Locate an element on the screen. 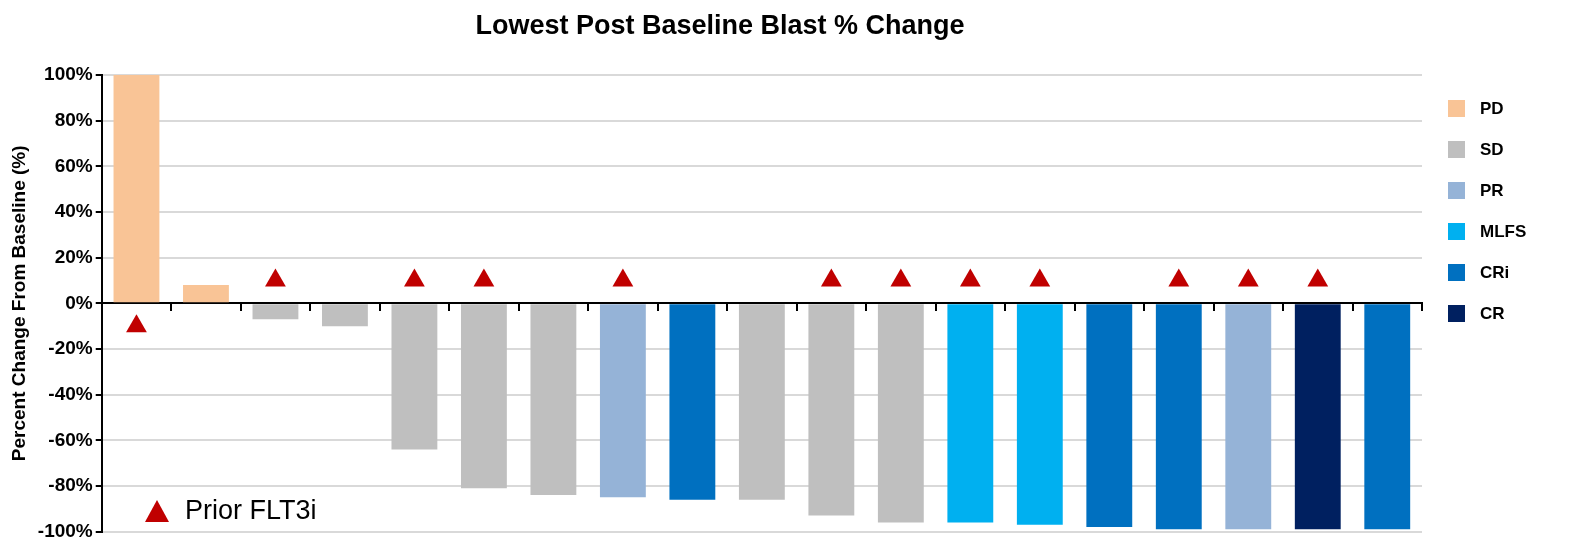  legend-label: CR is located at coordinates (1492, 313).